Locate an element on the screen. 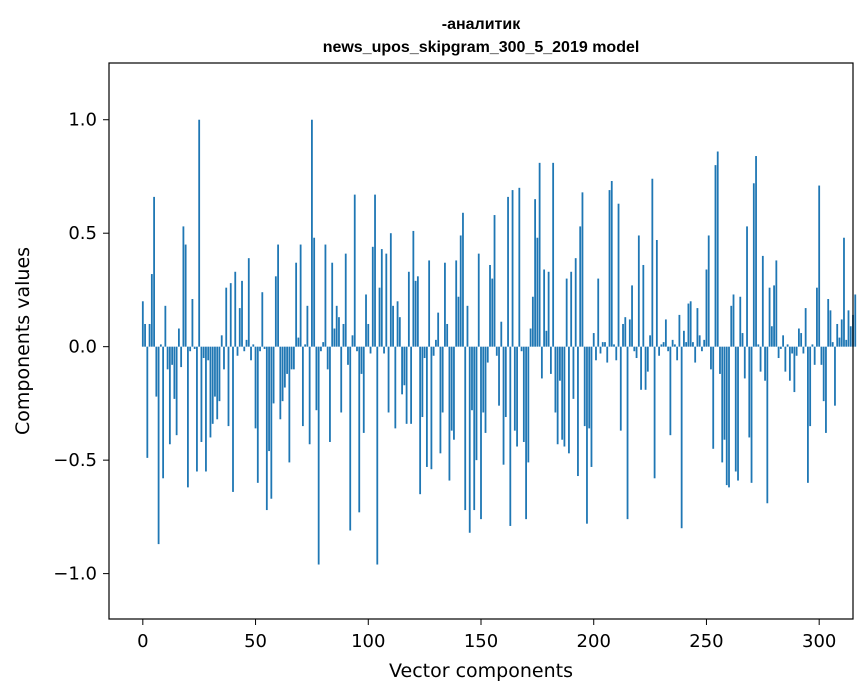 The image size is (867, 700). y-tick-label: 0.0 is located at coordinates (82, 347).